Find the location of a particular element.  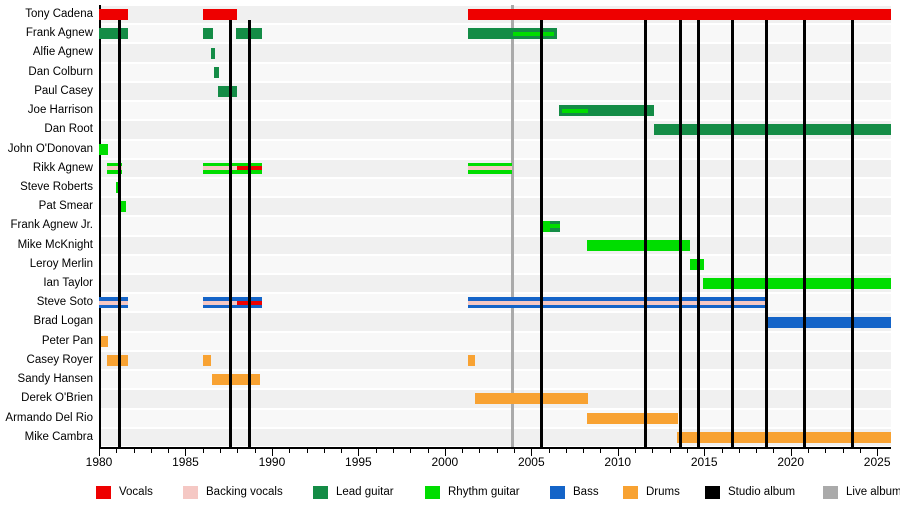

axis-tick-label: 2020 is located at coordinates (791, 462).